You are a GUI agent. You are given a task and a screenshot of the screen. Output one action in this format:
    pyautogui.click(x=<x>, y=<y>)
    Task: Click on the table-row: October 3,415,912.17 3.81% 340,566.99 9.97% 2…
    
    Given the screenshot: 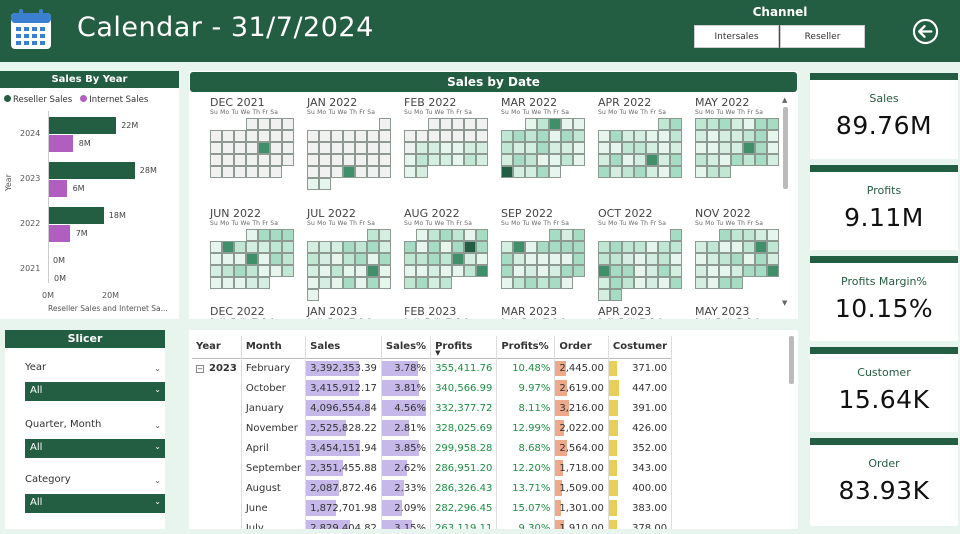 What is the action you would take?
    pyautogui.click(x=432, y=388)
    